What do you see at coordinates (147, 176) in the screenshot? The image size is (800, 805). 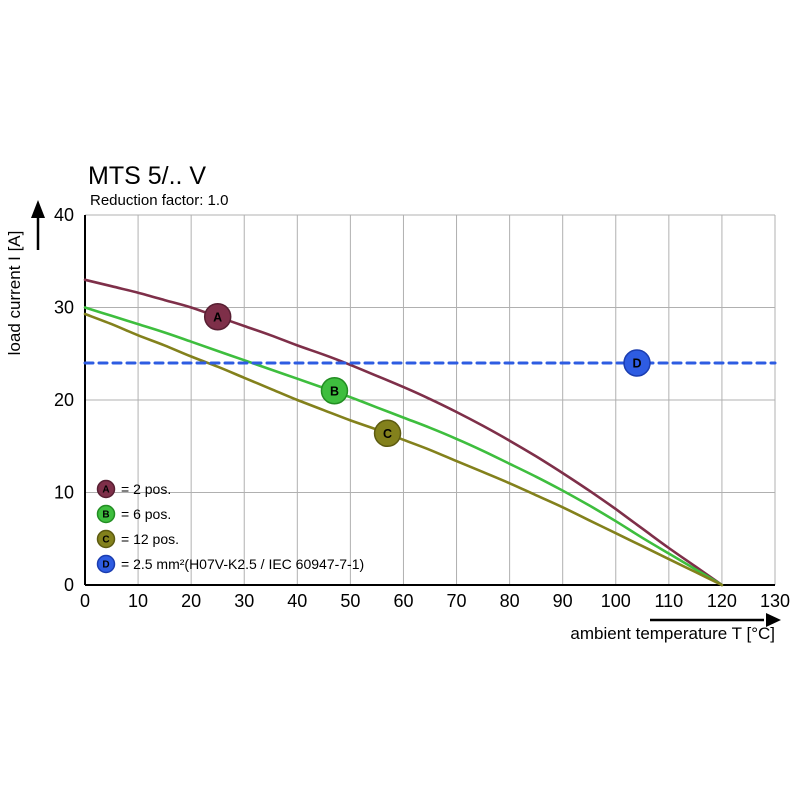 I see `chart-title: MTS 5/.. V` at bounding box center [147, 176].